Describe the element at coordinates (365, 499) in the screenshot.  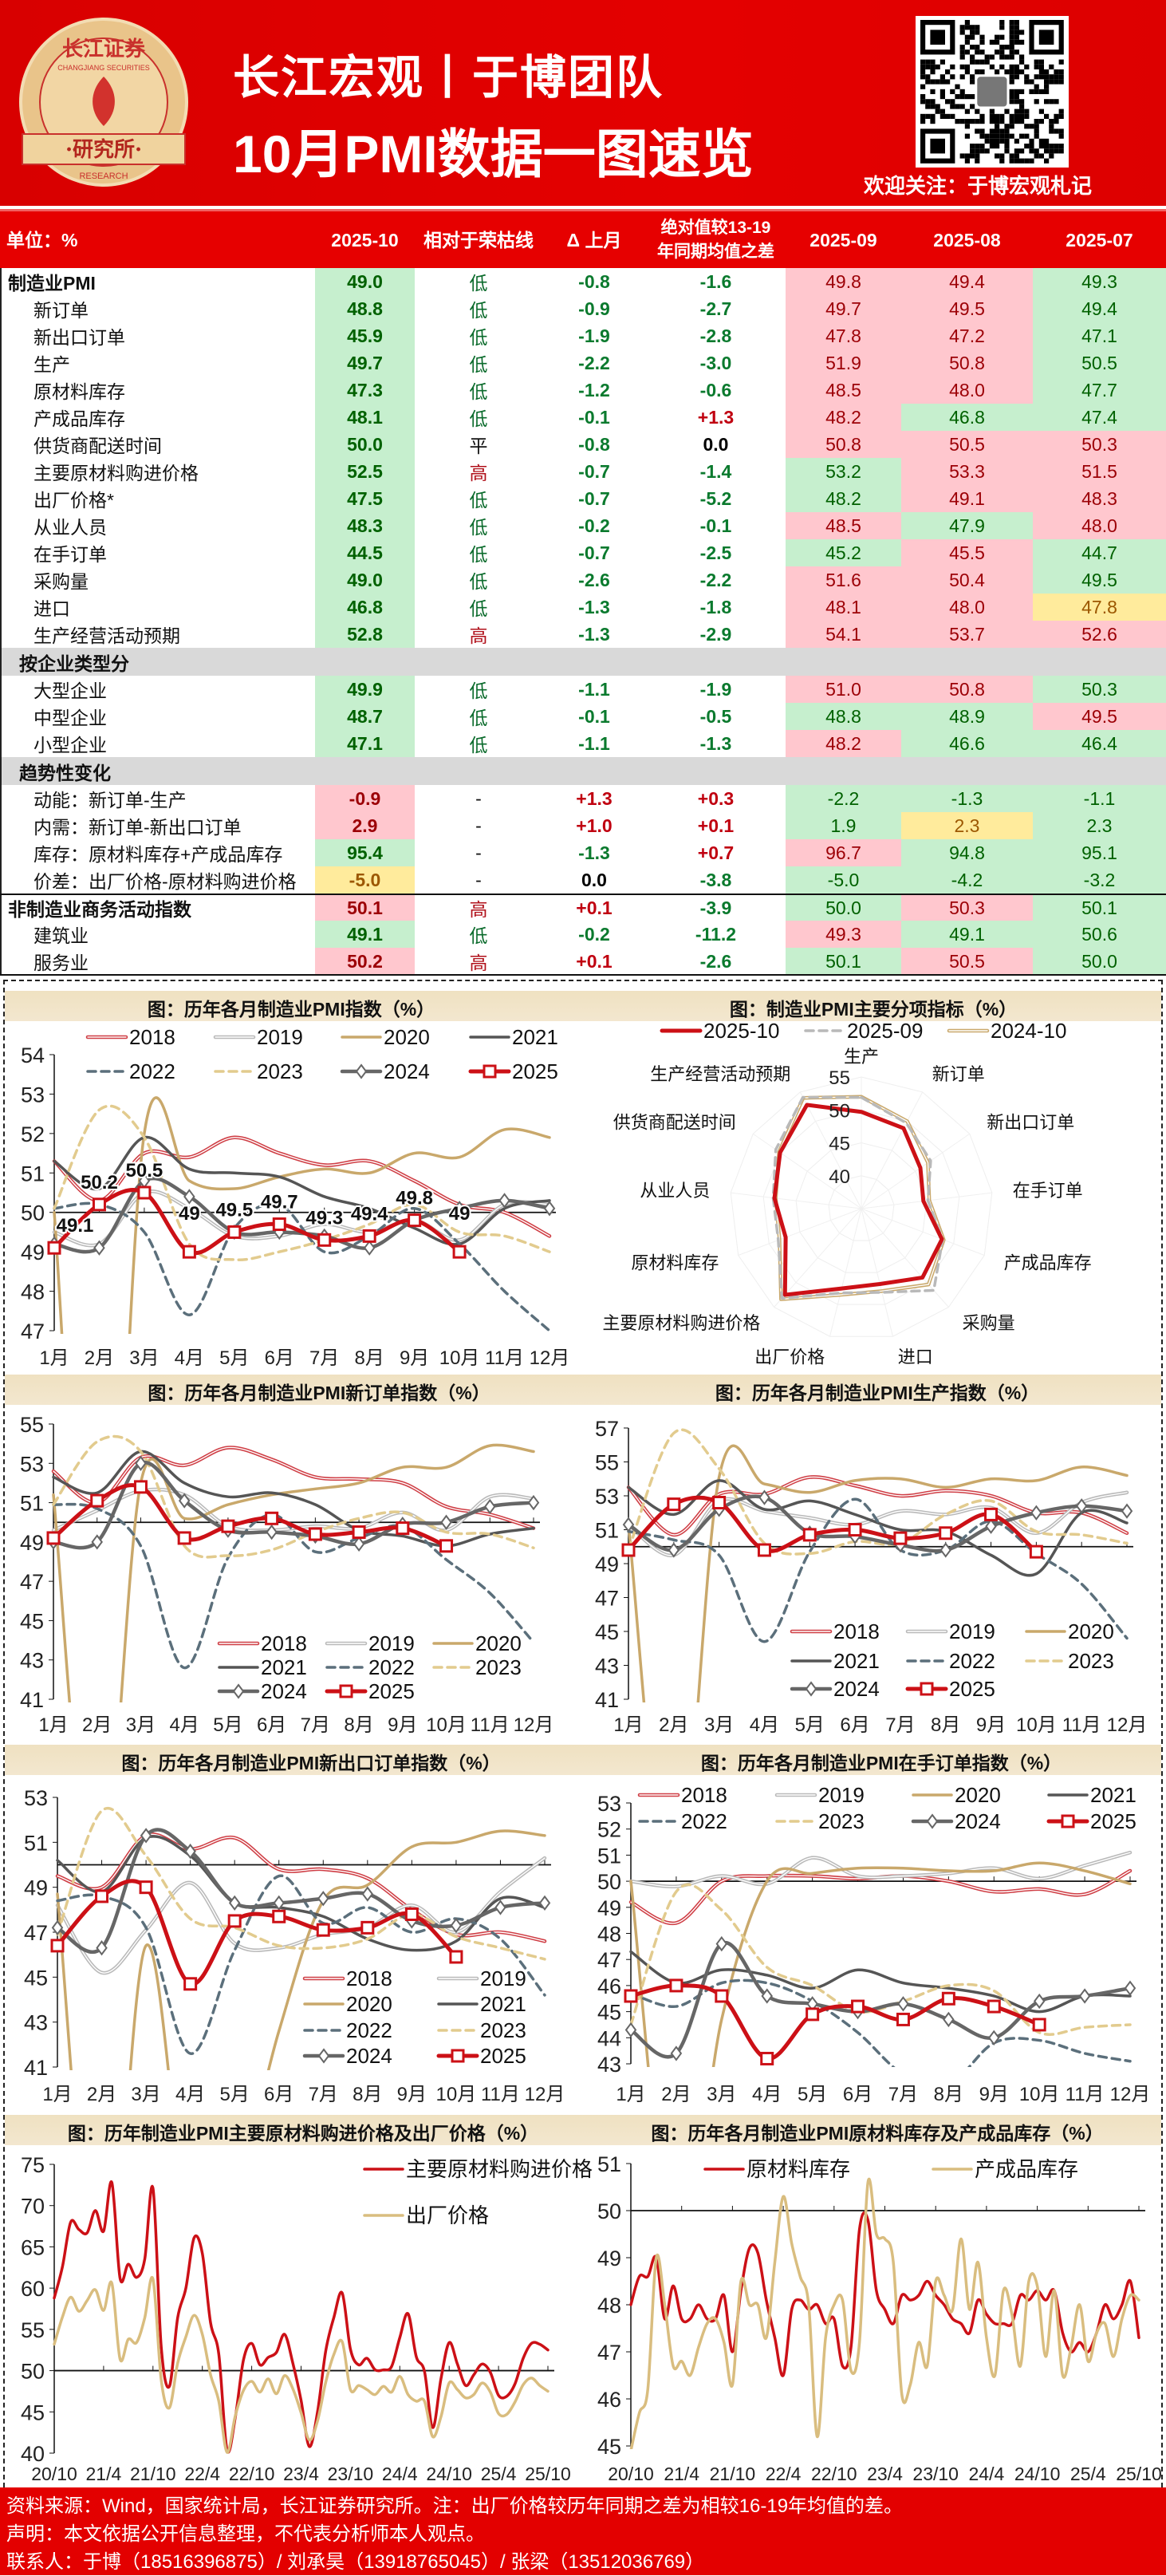
I see `table-cell: 47.5` at that location.